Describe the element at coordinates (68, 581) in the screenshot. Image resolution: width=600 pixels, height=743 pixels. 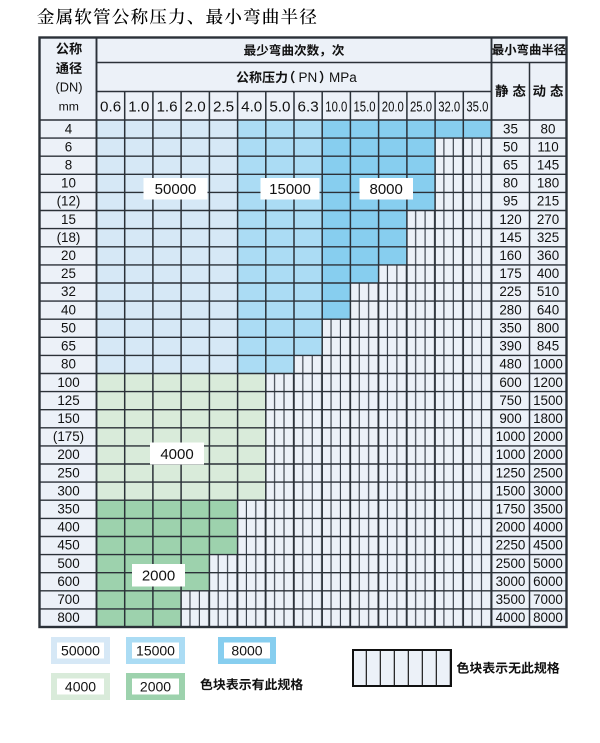
I see `svg-text: 600` at that location.